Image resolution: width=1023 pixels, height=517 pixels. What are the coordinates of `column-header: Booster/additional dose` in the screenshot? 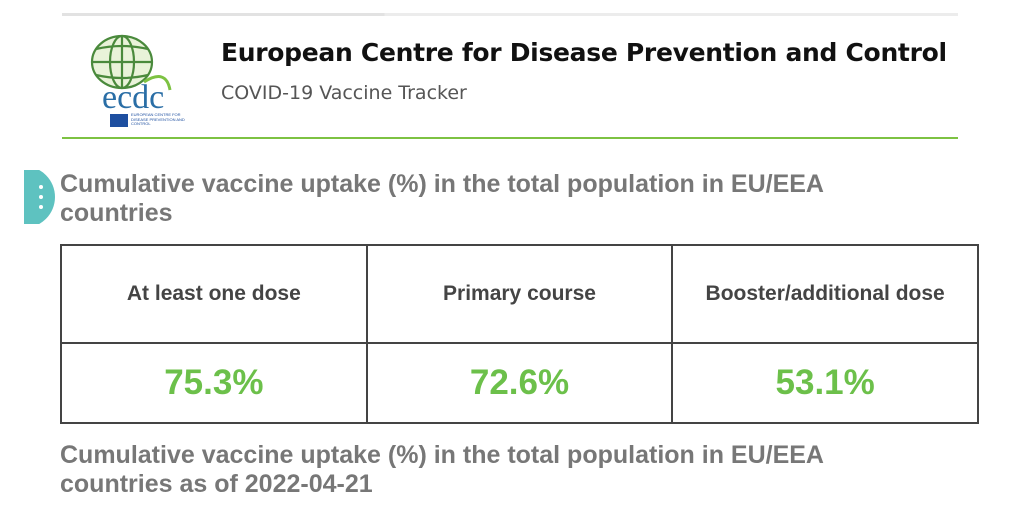 It's located at (825, 294).